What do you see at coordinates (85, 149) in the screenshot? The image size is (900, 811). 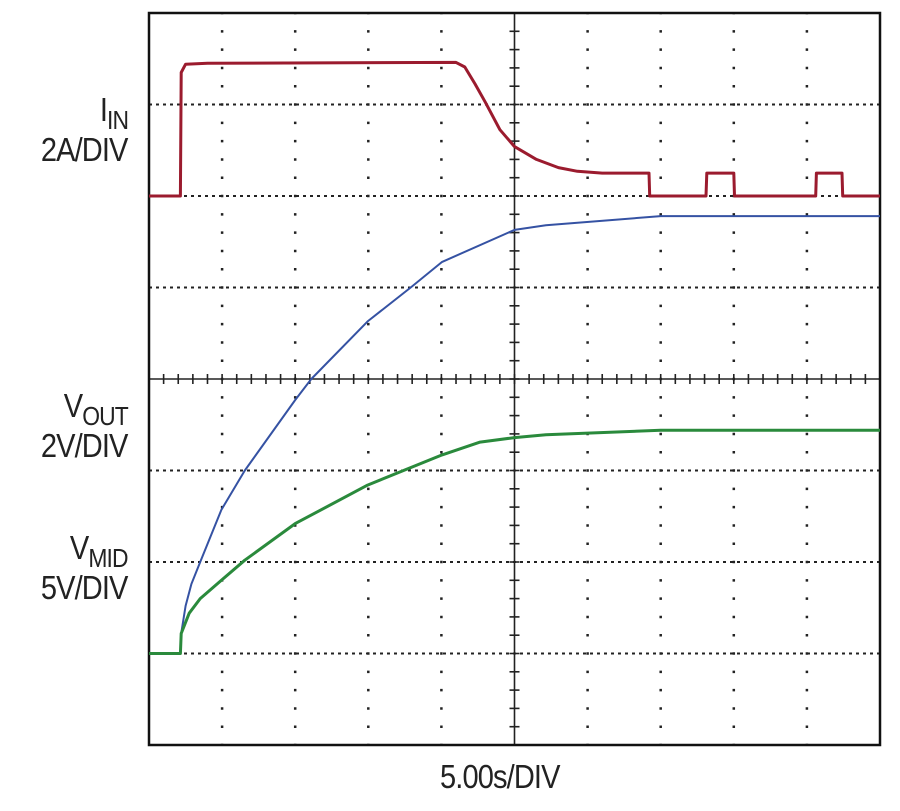 I see `iin-scale: 2A/DIV` at bounding box center [85, 149].